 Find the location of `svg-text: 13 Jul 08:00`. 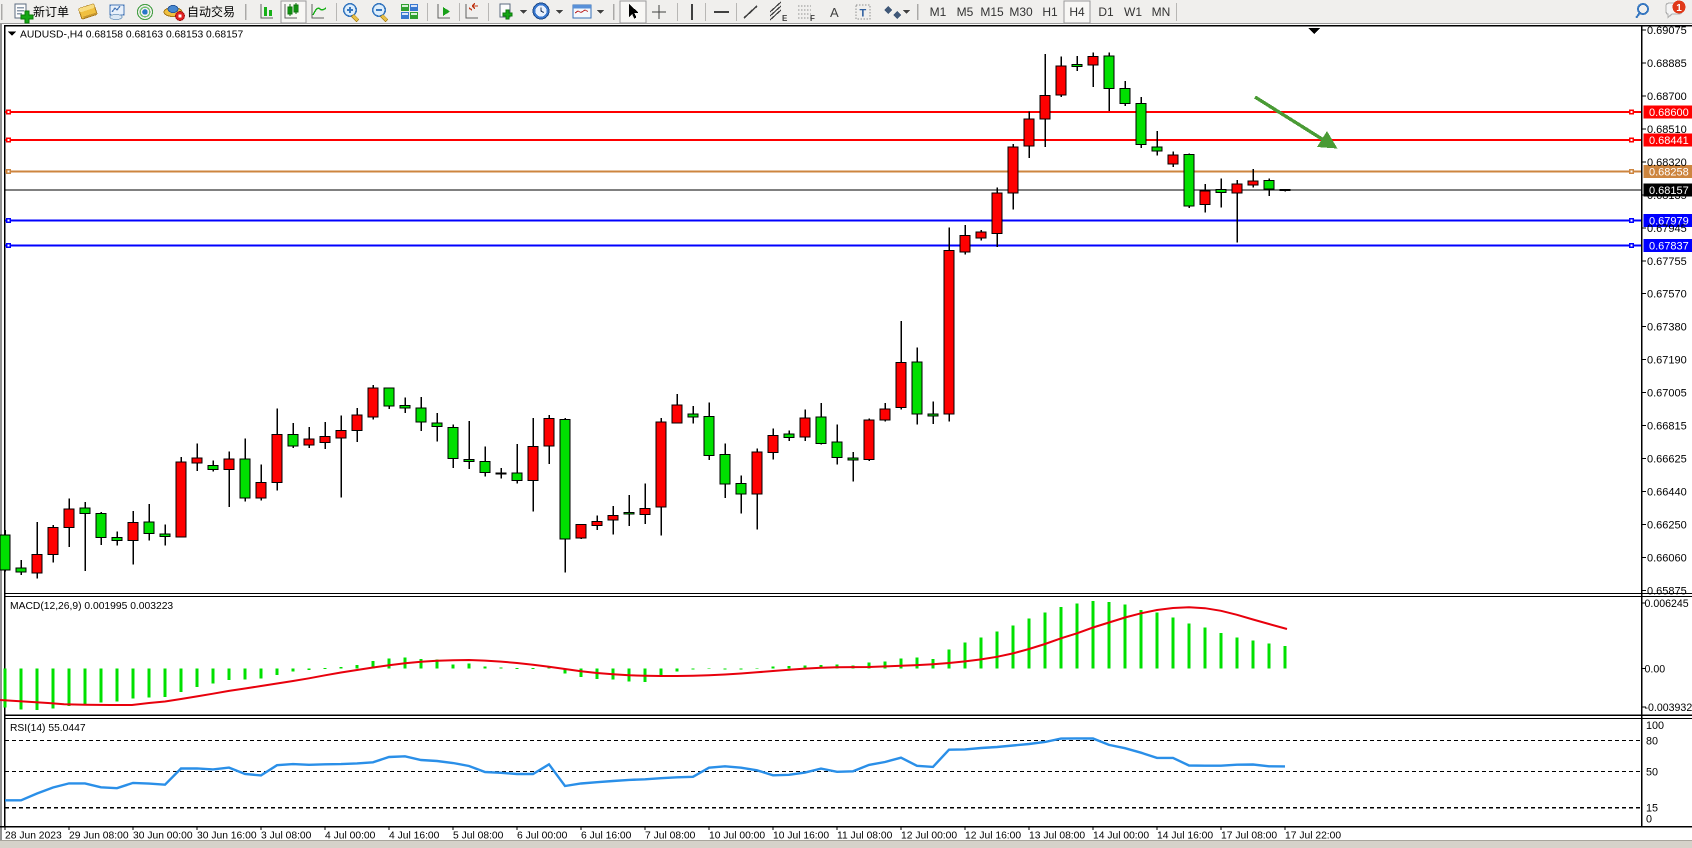

svg-text: 13 Jul 08:00 is located at coordinates (1057, 836).